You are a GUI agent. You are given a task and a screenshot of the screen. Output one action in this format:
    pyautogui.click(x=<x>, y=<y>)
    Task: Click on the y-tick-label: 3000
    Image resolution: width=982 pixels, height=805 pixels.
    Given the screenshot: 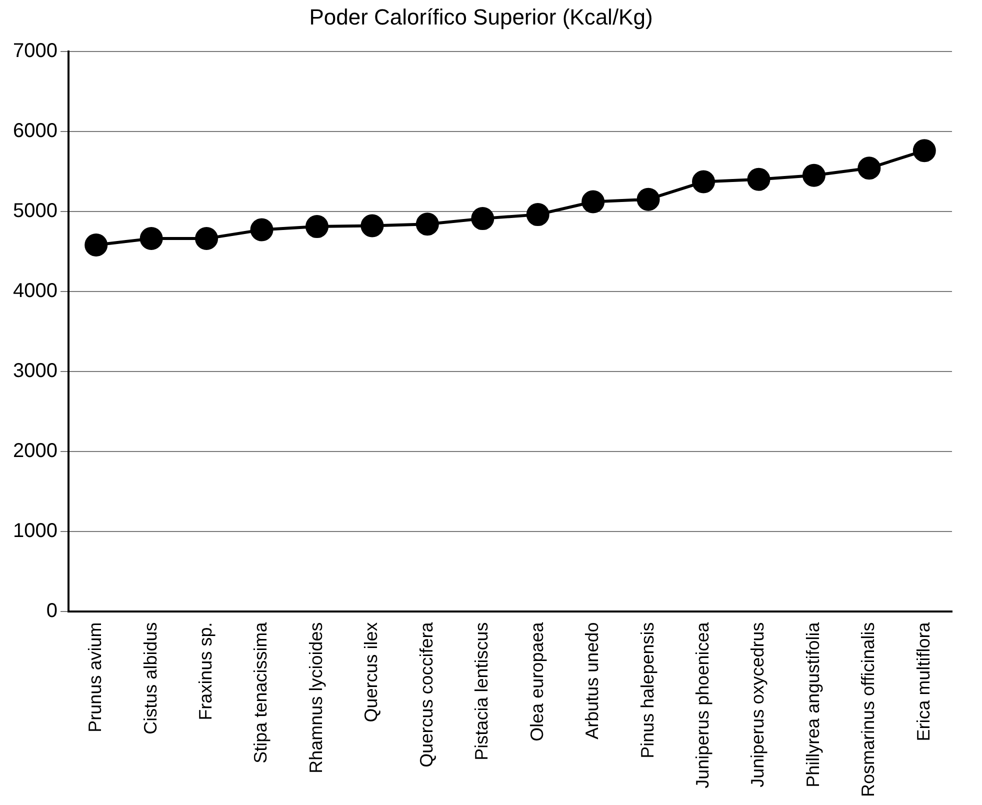 What is the action you would take?
    pyautogui.click(x=35, y=371)
    